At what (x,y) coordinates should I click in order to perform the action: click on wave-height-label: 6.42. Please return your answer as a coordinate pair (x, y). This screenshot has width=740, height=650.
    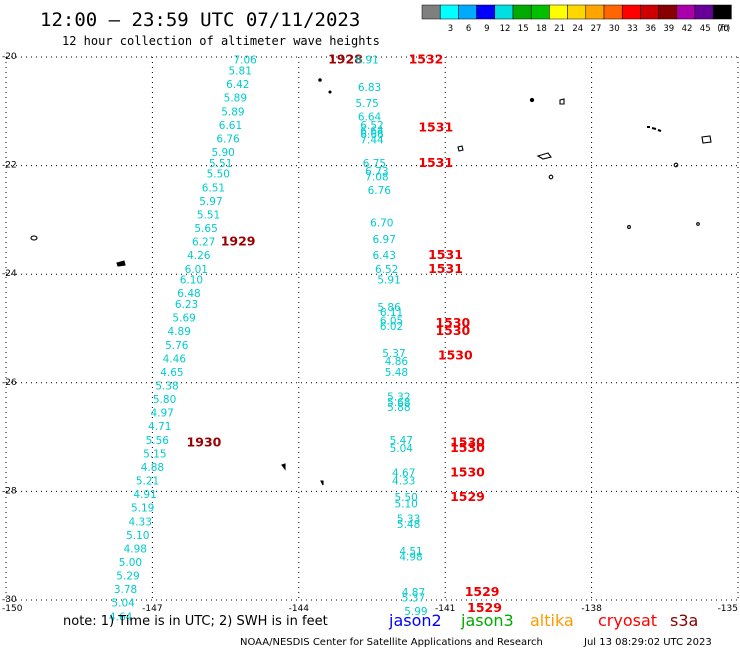
    Looking at the image, I should click on (237, 85).